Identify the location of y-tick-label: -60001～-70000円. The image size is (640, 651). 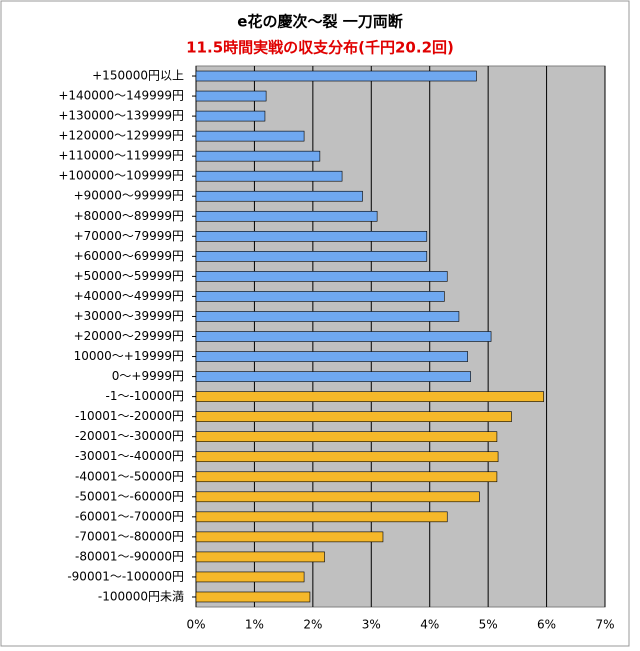
(129, 516).